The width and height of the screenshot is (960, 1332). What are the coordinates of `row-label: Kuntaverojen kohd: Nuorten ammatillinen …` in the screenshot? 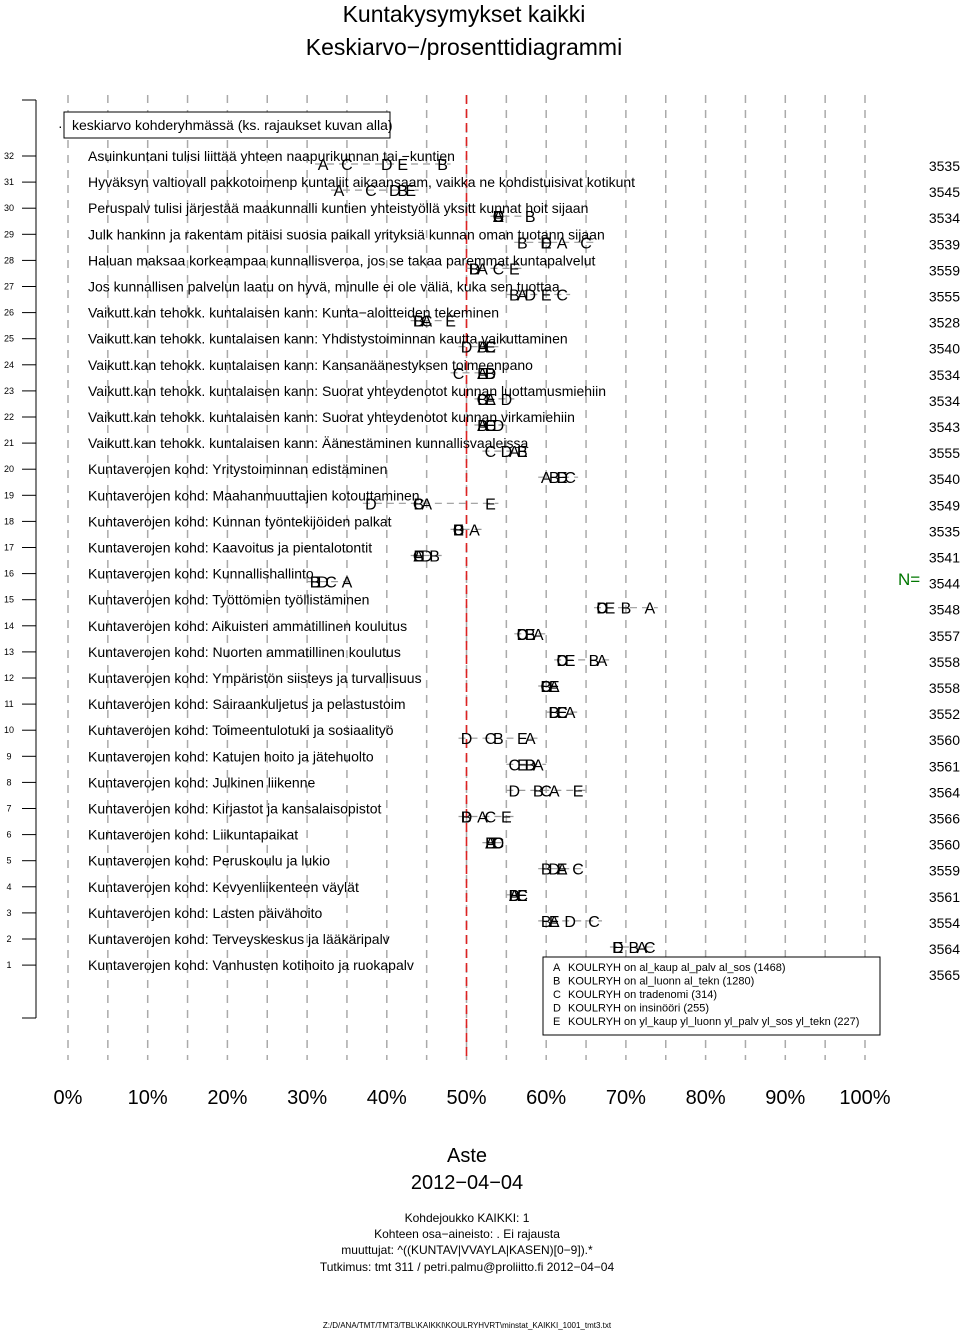 It's located at (244, 652).